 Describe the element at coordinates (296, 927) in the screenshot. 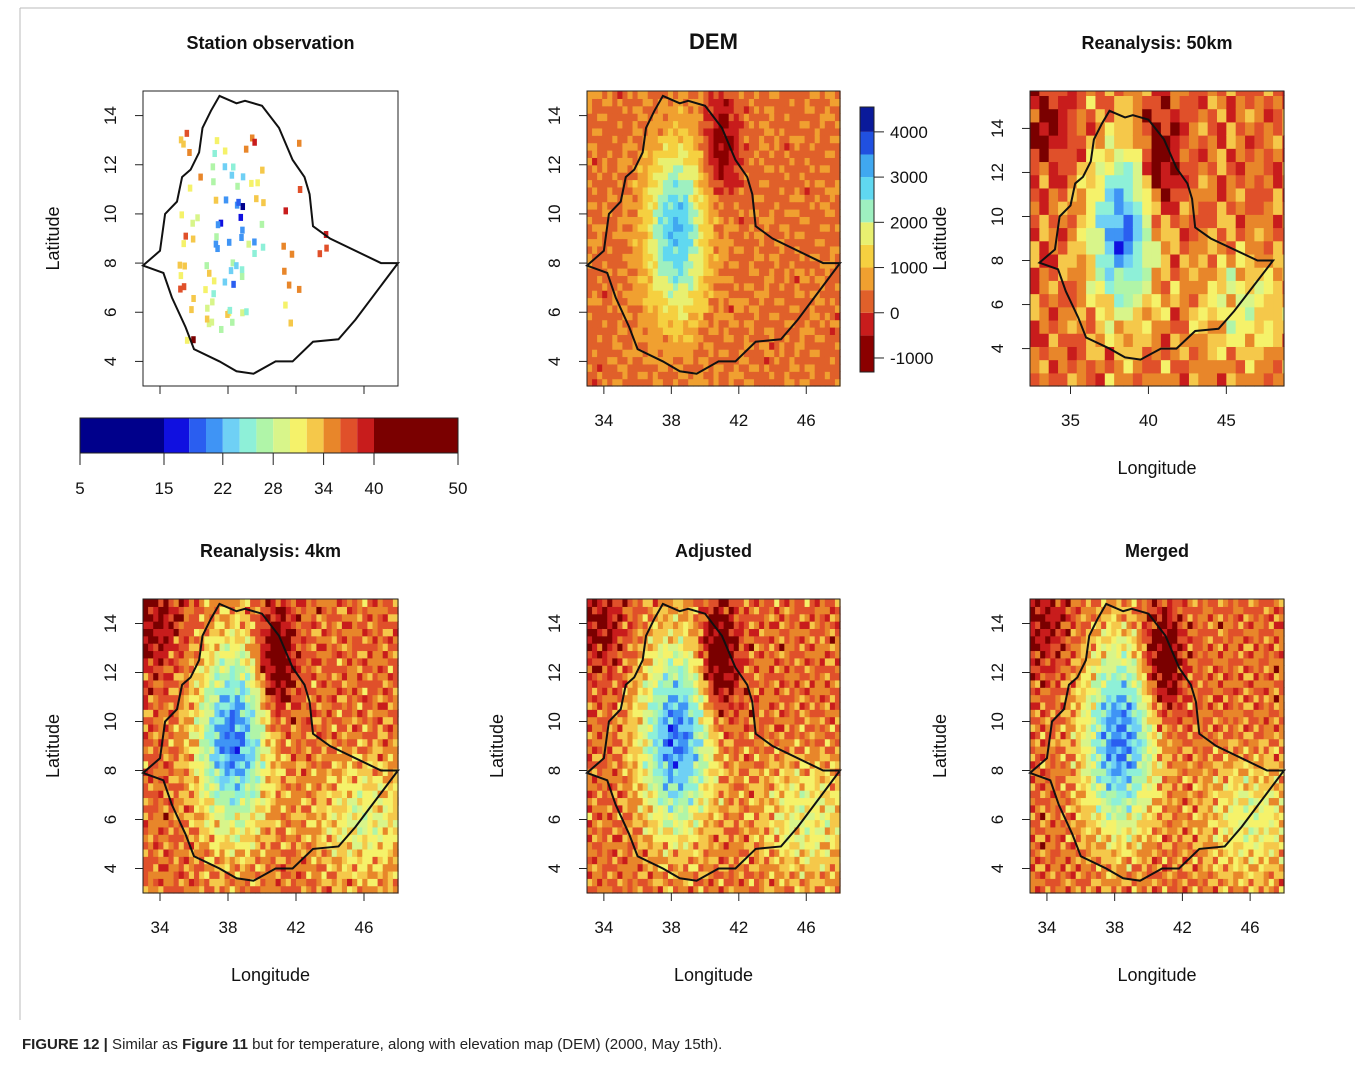

I see `x-tick-label: 42` at that location.